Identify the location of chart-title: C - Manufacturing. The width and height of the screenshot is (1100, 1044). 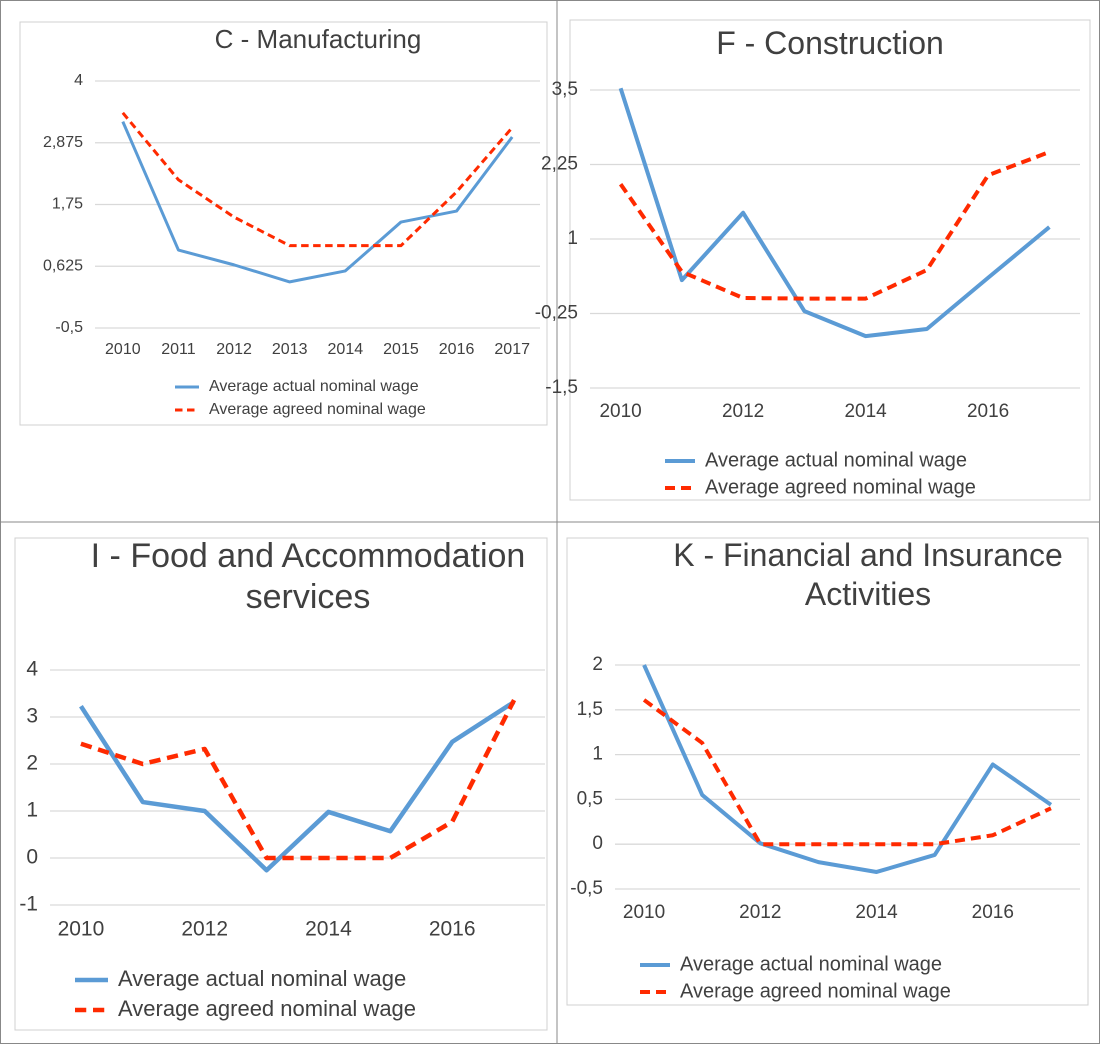
(318, 39).